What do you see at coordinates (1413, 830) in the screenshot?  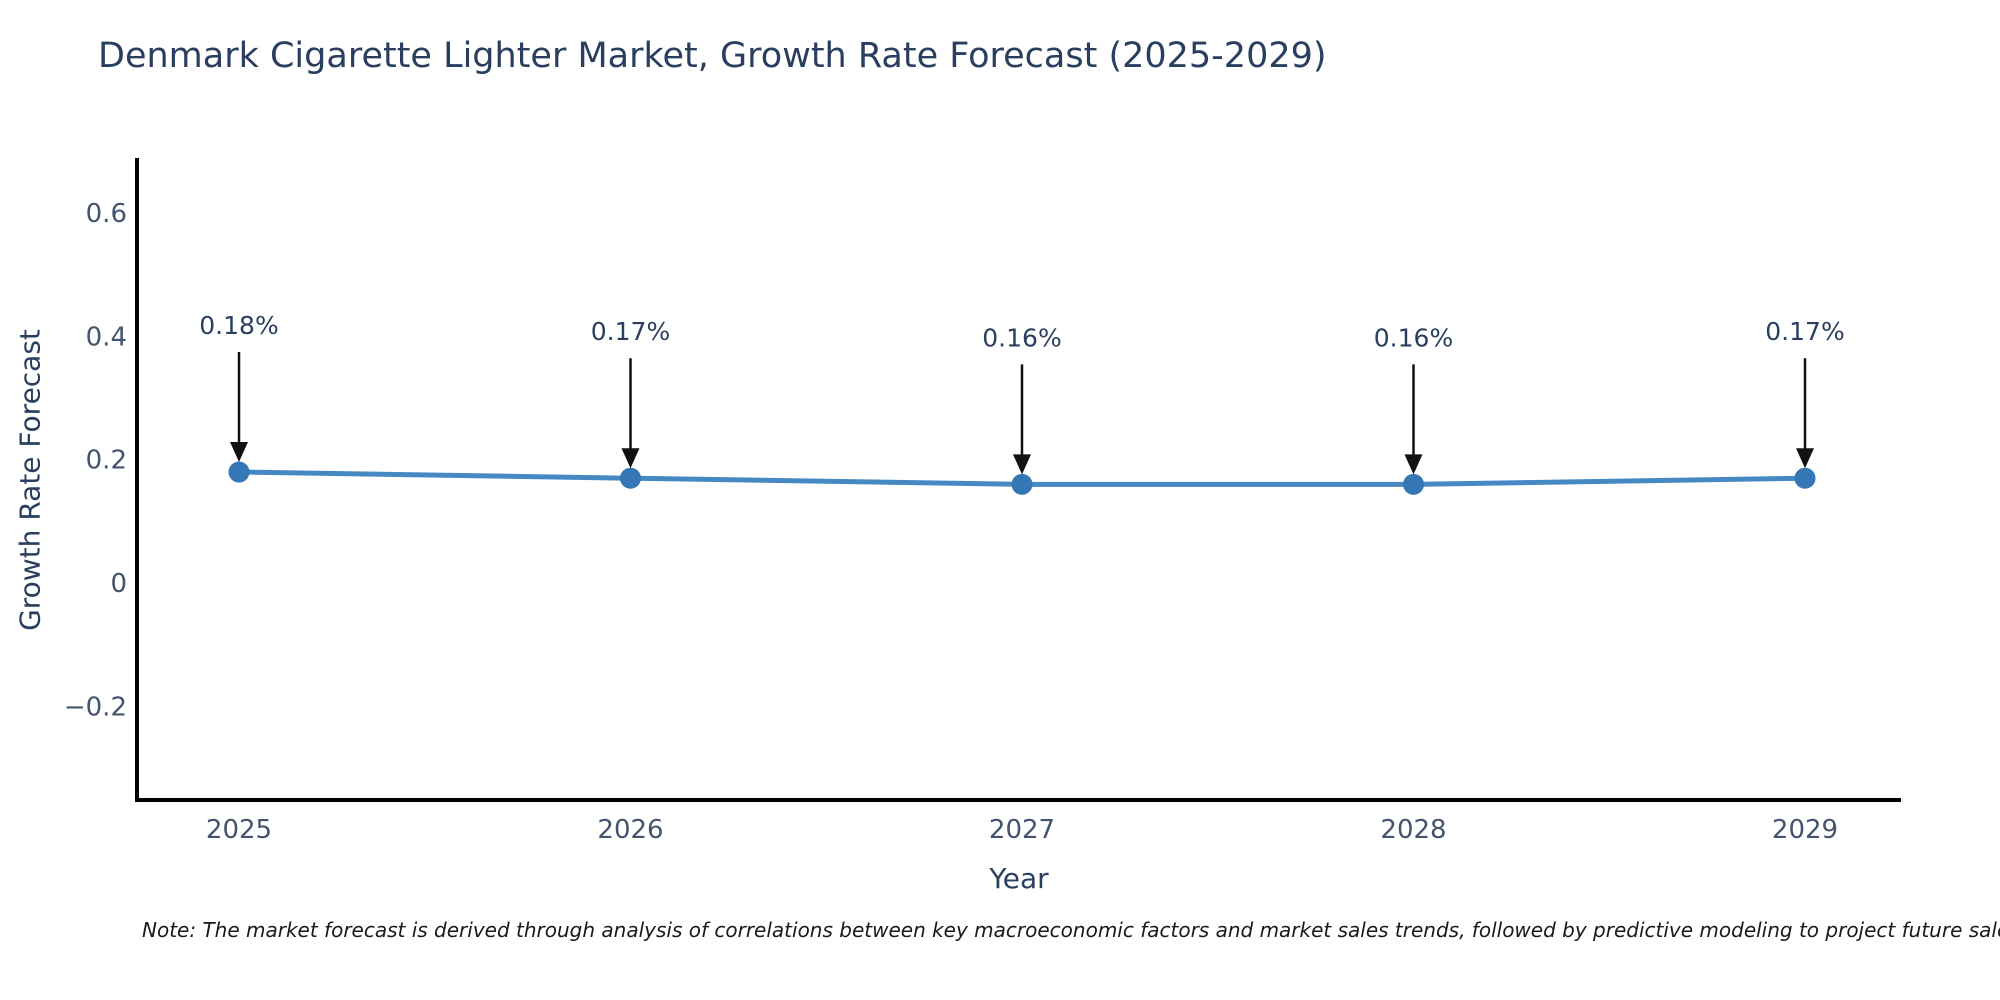 I see `x-tick-label: 2028` at bounding box center [1413, 830].